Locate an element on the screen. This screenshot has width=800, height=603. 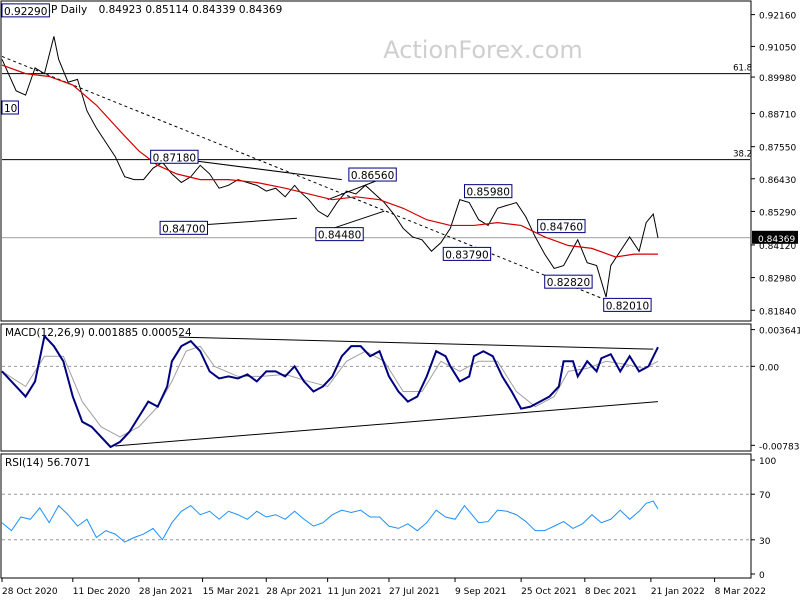
price-annotation: 0.83790 is located at coordinates (467, 253).